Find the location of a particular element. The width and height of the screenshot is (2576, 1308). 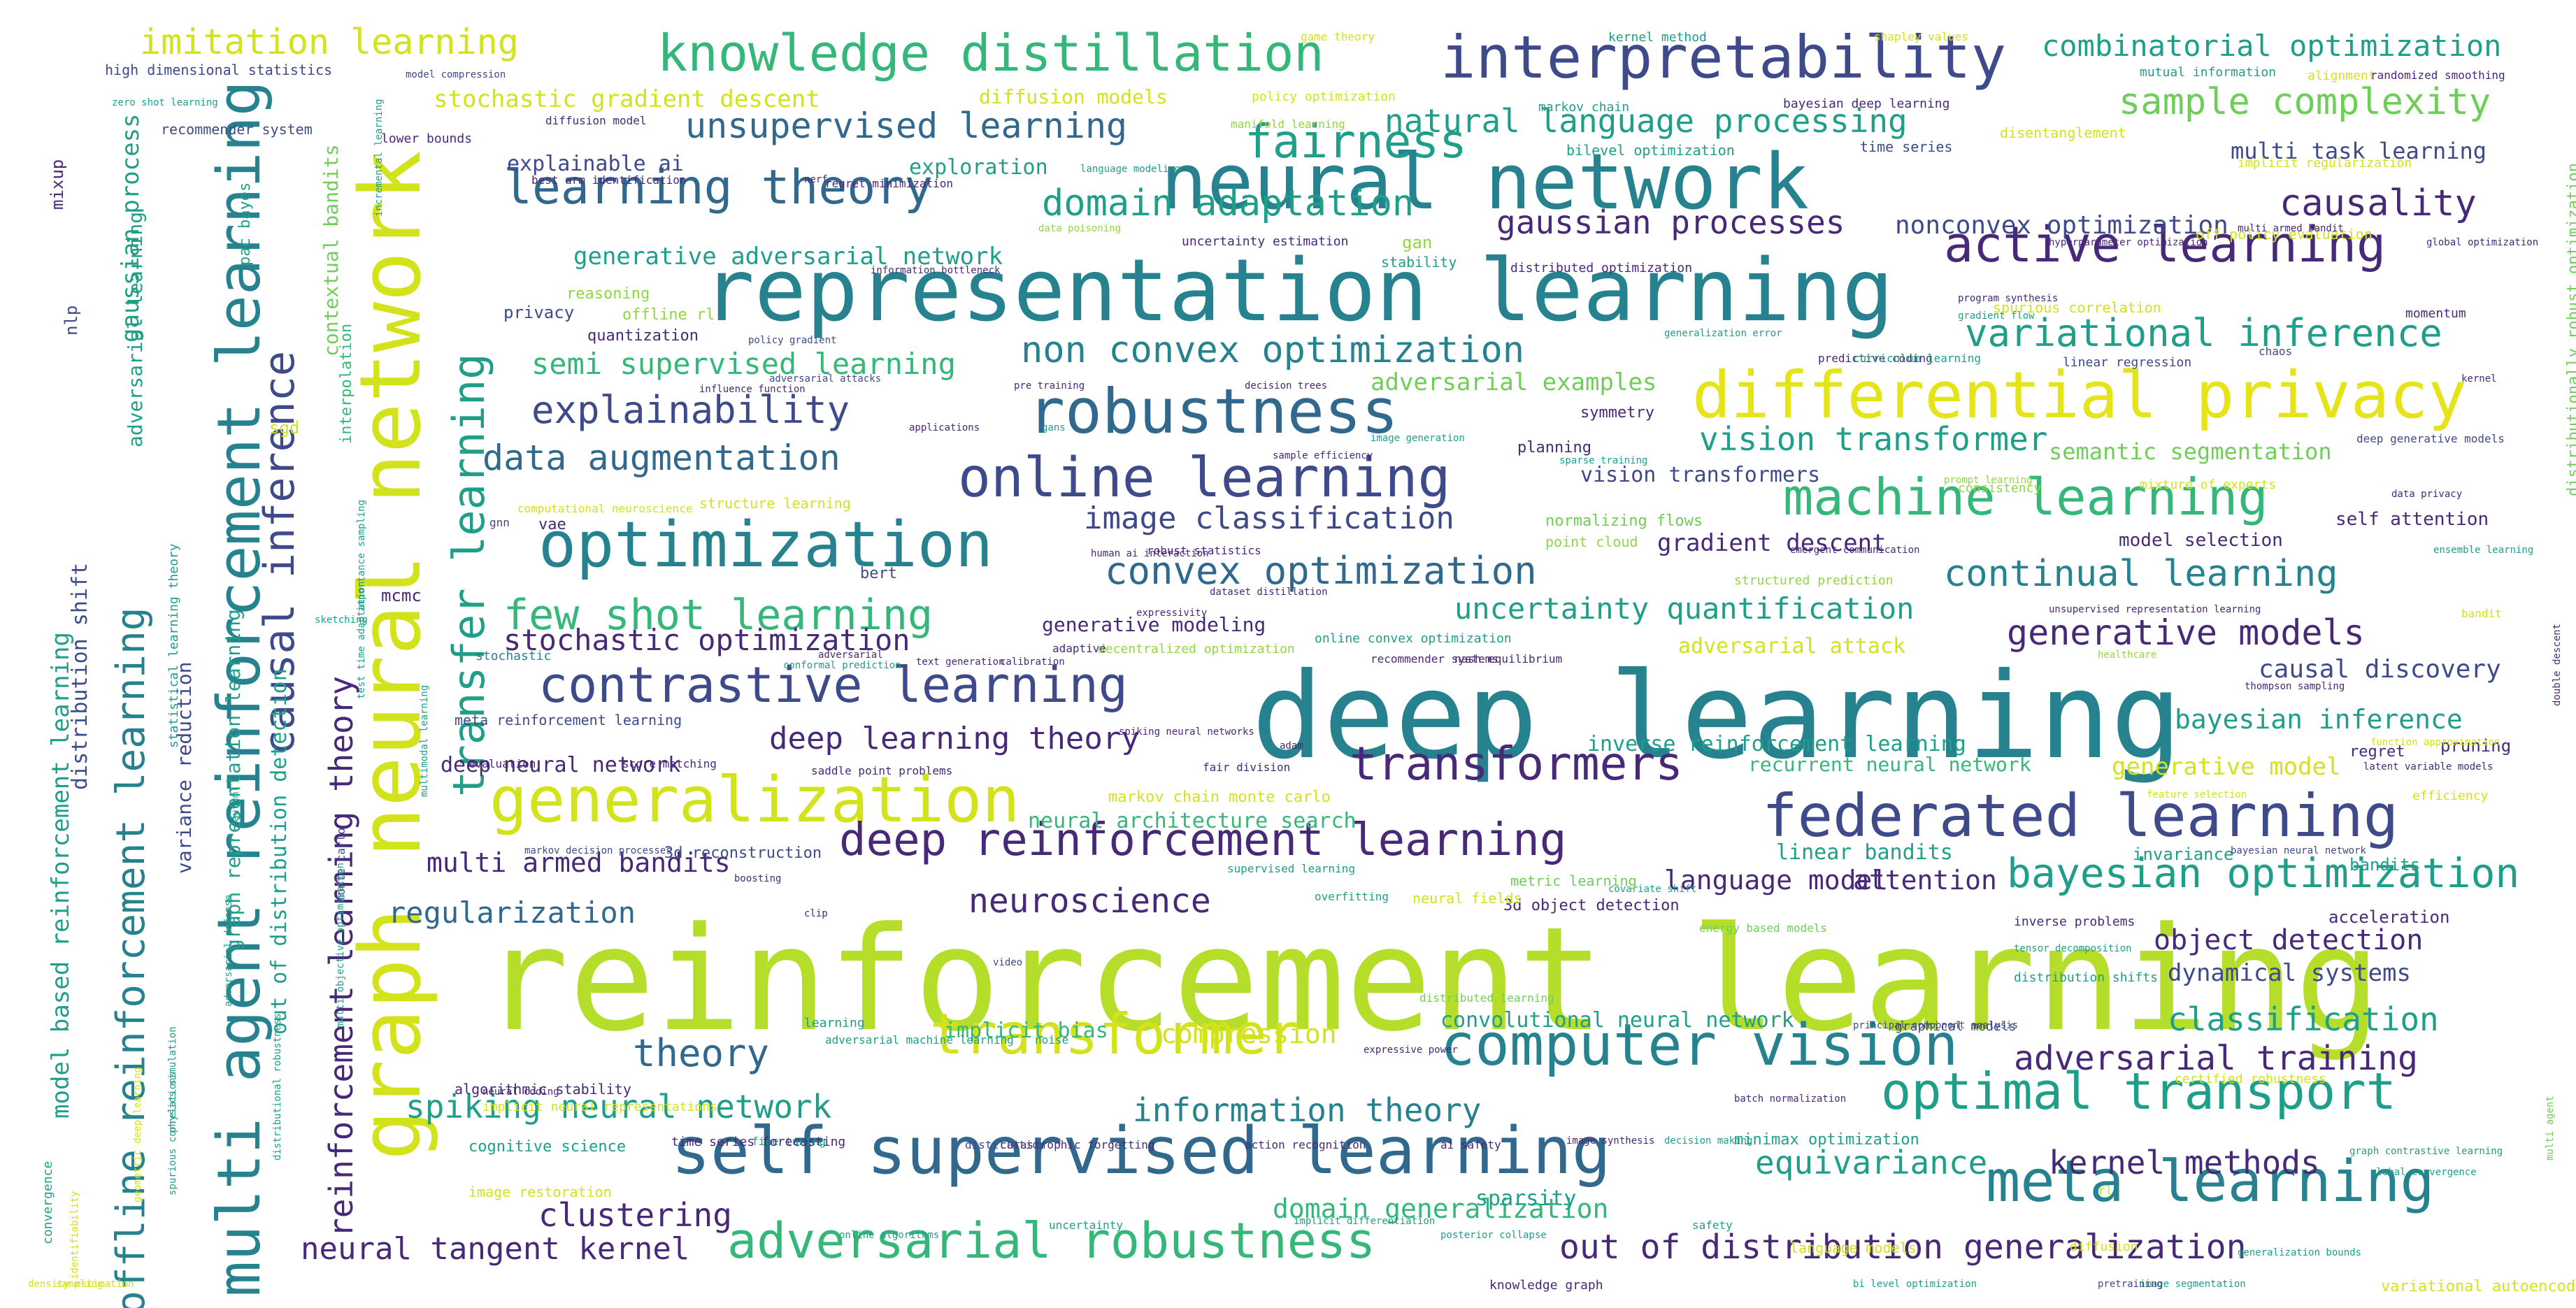

word-cloud-term: equivariance is located at coordinates (1871, 1162).